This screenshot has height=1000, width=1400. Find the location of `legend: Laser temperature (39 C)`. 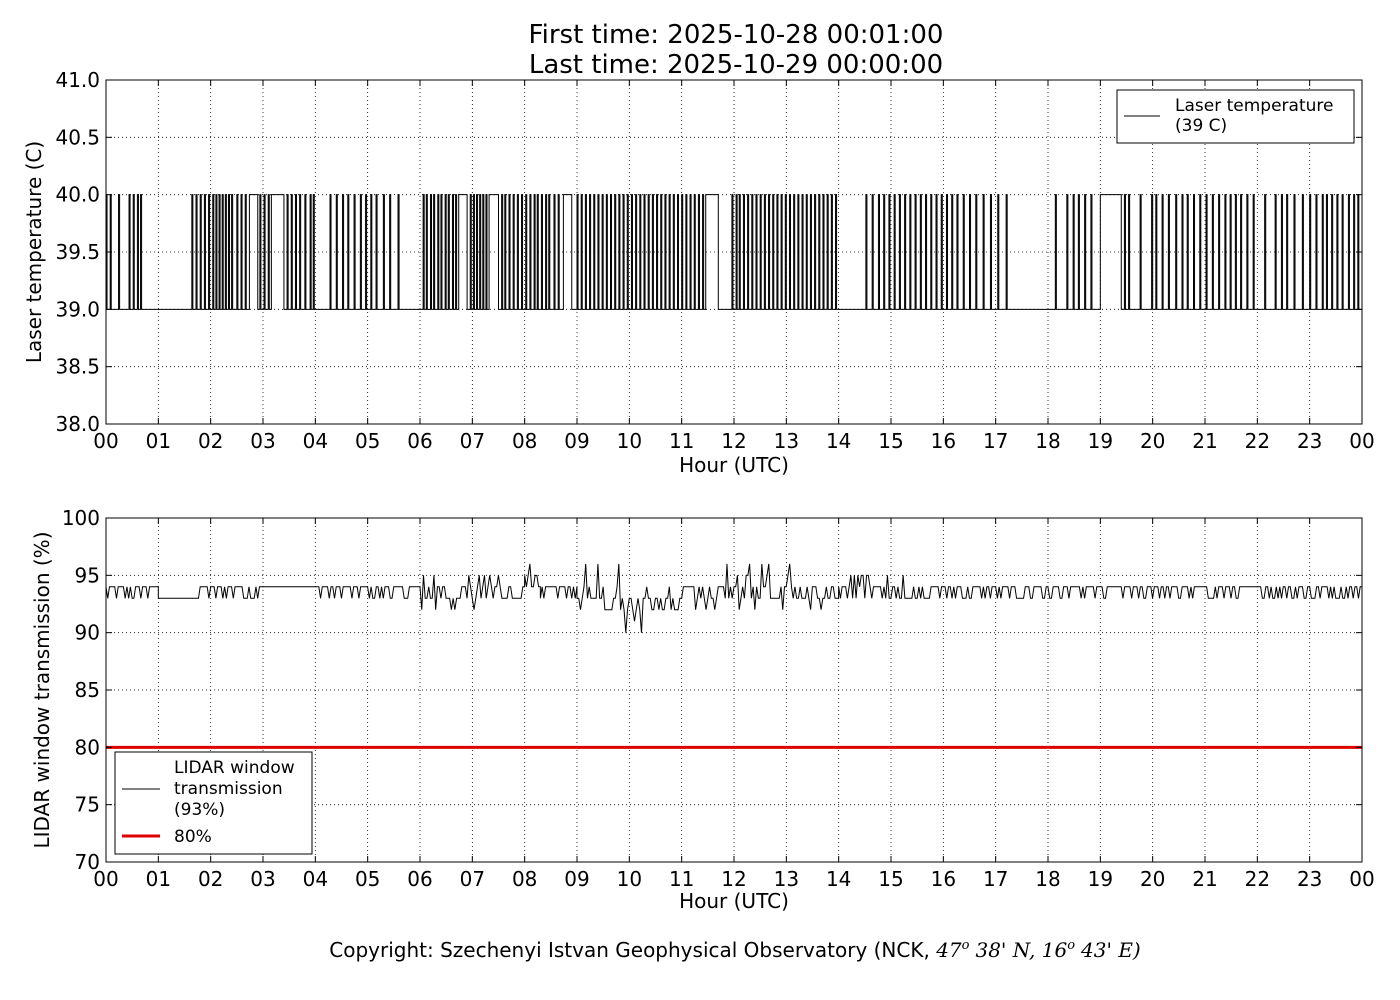

legend: Laser temperature (39 C) is located at coordinates (1235, 116).